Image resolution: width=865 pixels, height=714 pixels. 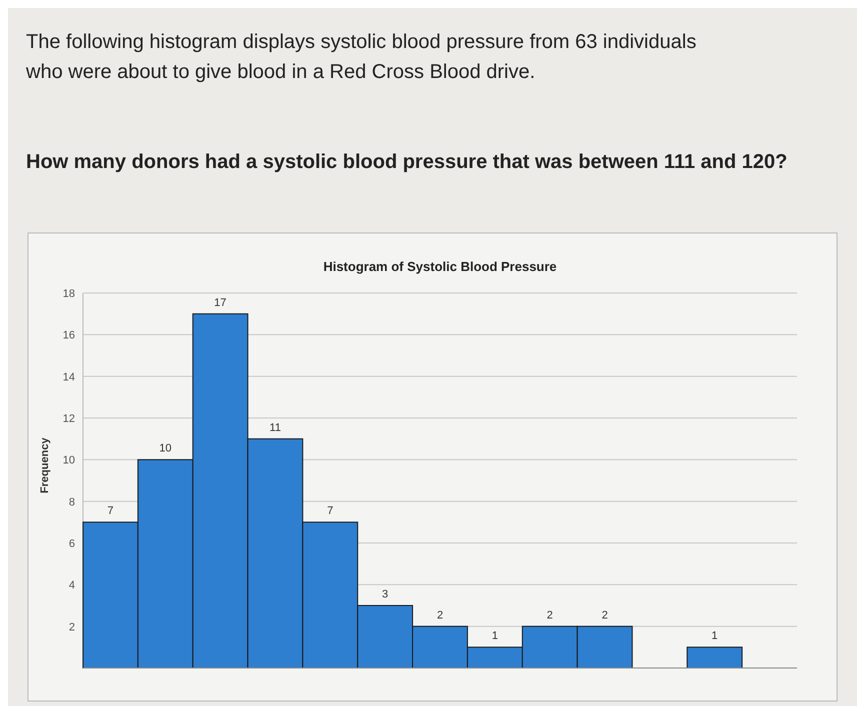 What do you see at coordinates (385, 594) in the screenshot?
I see `data-label: 3` at bounding box center [385, 594].